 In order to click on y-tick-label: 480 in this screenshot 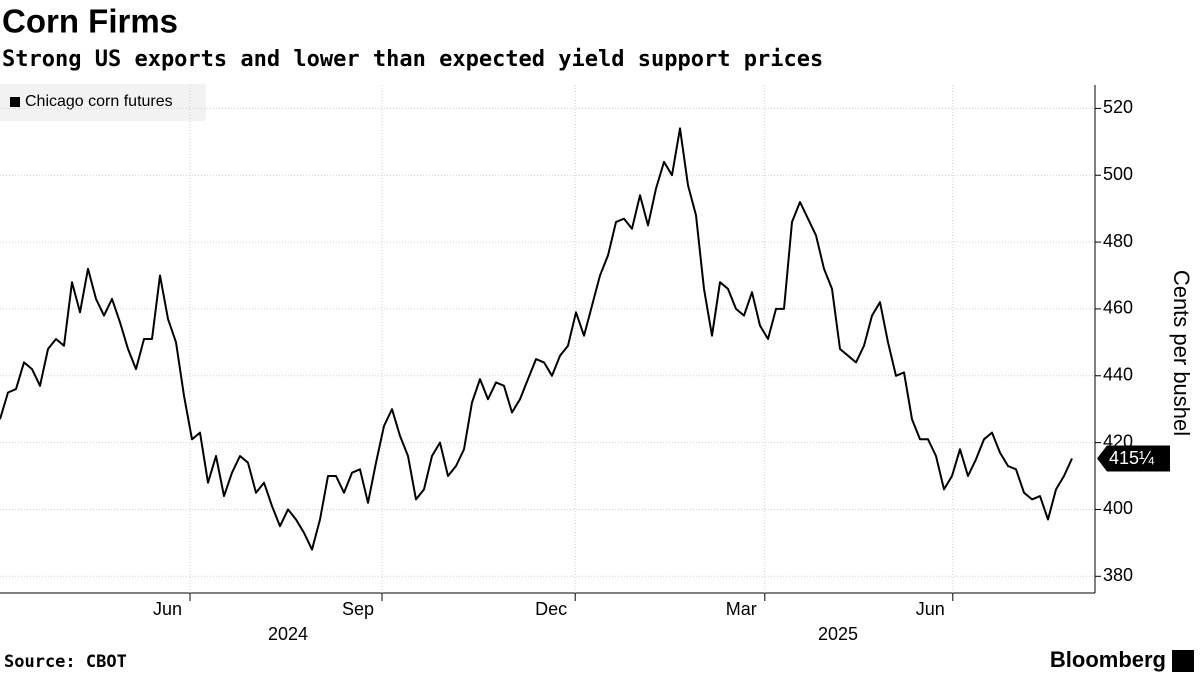, I will do `click(1118, 241)`.